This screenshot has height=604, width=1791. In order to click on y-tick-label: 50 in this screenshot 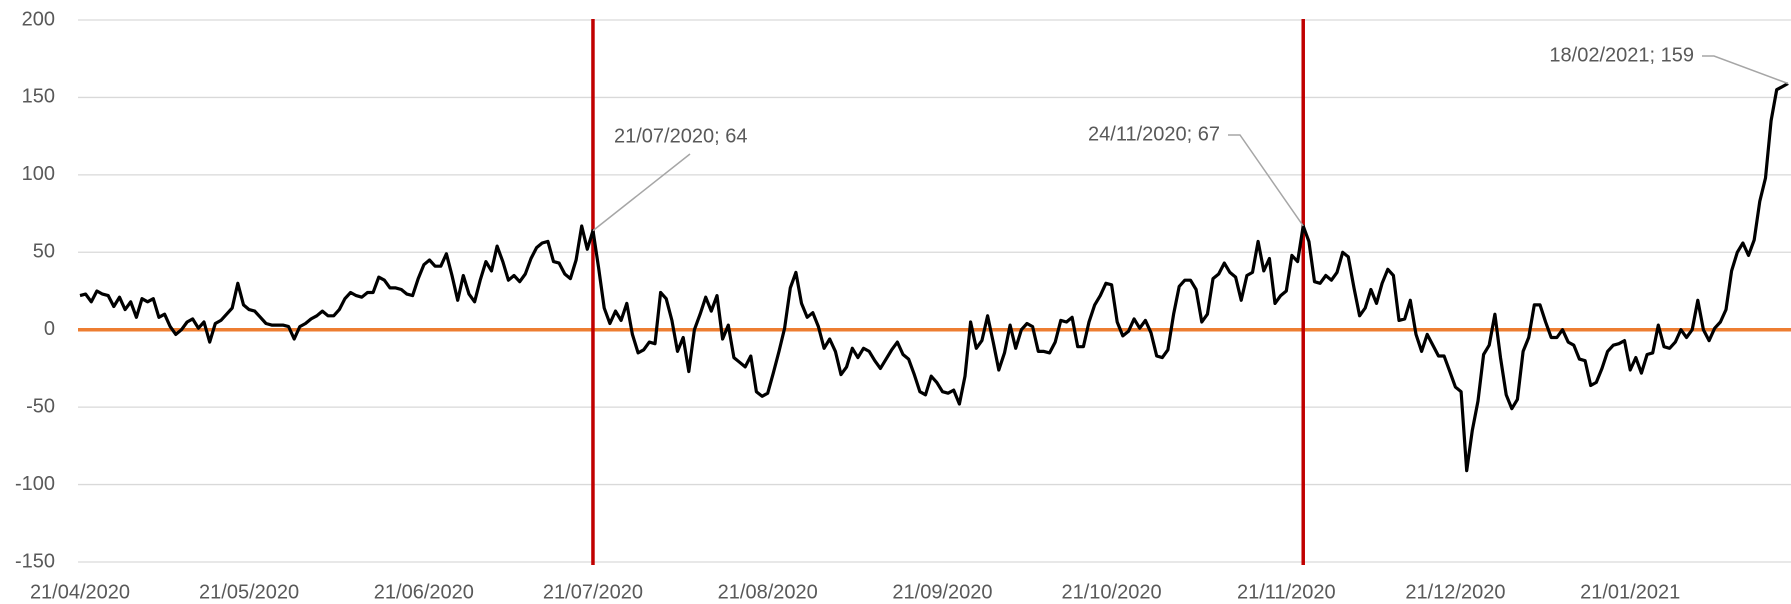, I will do `click(44, 252)`.